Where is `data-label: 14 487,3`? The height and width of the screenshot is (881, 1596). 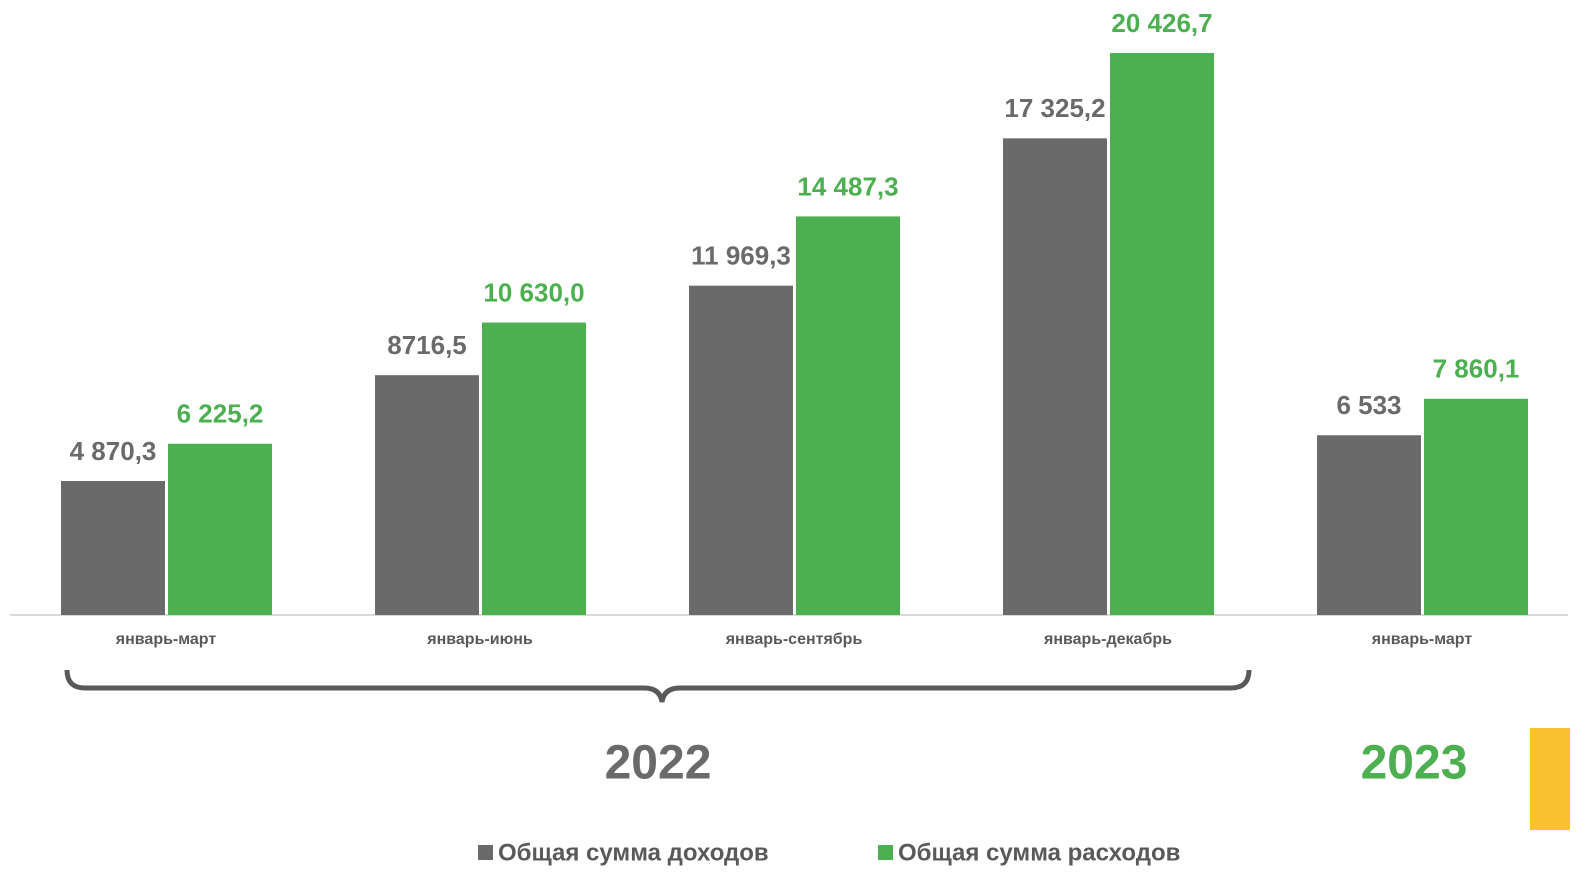
data-label: 14 487,3 is located at coordinates (847, 186).